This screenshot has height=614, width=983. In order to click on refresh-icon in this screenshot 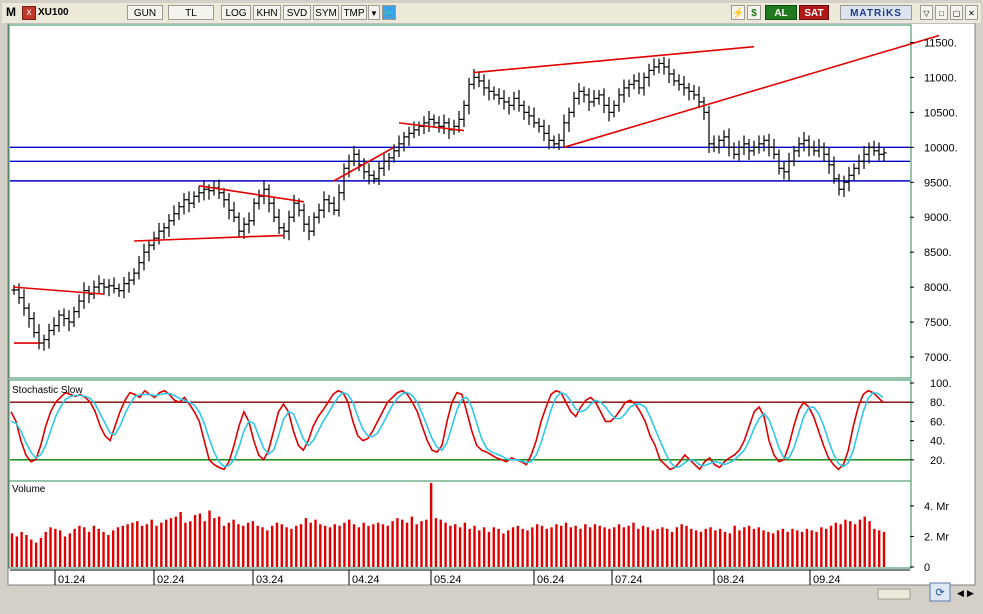, I will do `click(940, 592)`.